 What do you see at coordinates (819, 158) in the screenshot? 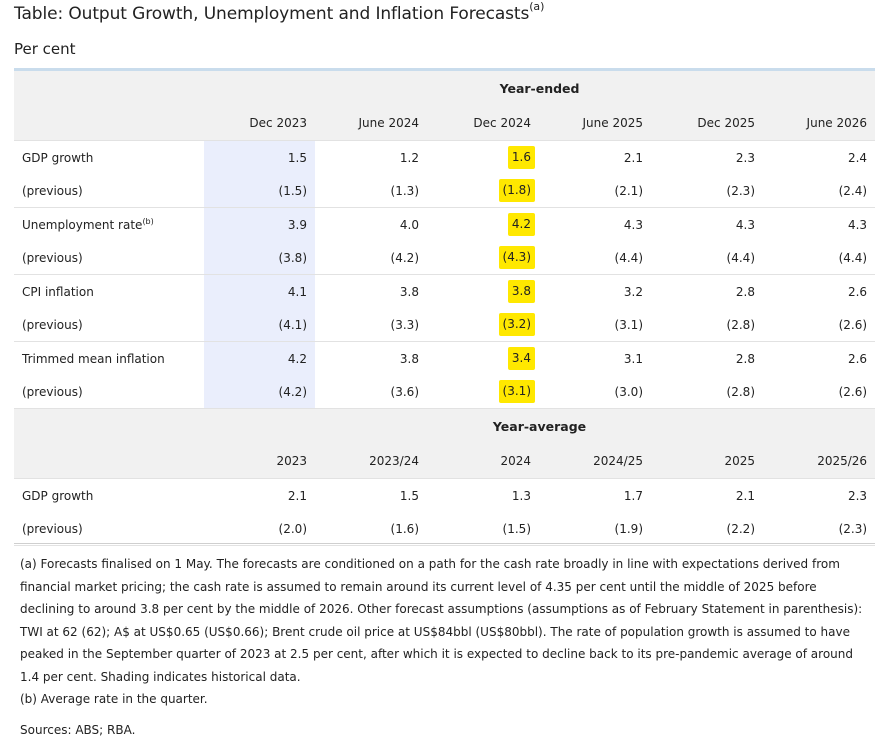
I see `table-cell: 2.4` at bounding box center [819, 158].